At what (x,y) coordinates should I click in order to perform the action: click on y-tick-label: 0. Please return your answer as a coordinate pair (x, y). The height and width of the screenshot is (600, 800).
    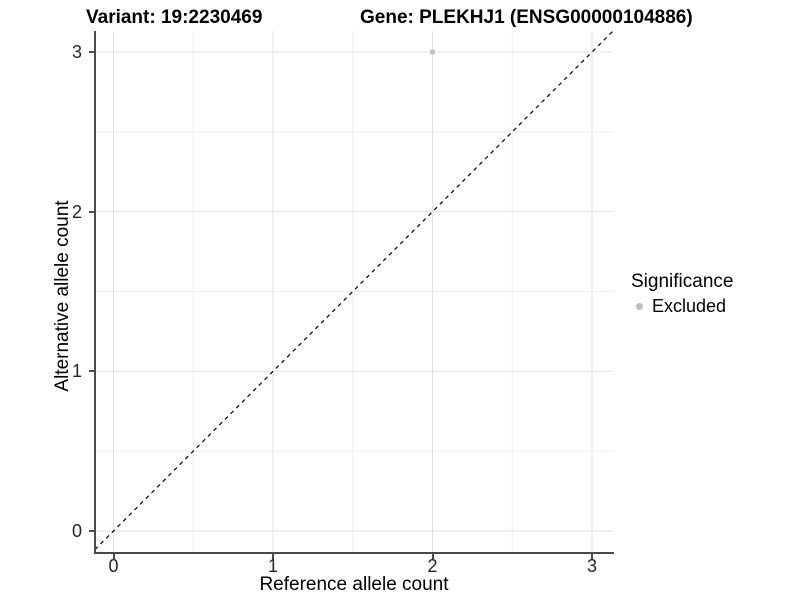
    Looking at the image, I should click on (76, 531).